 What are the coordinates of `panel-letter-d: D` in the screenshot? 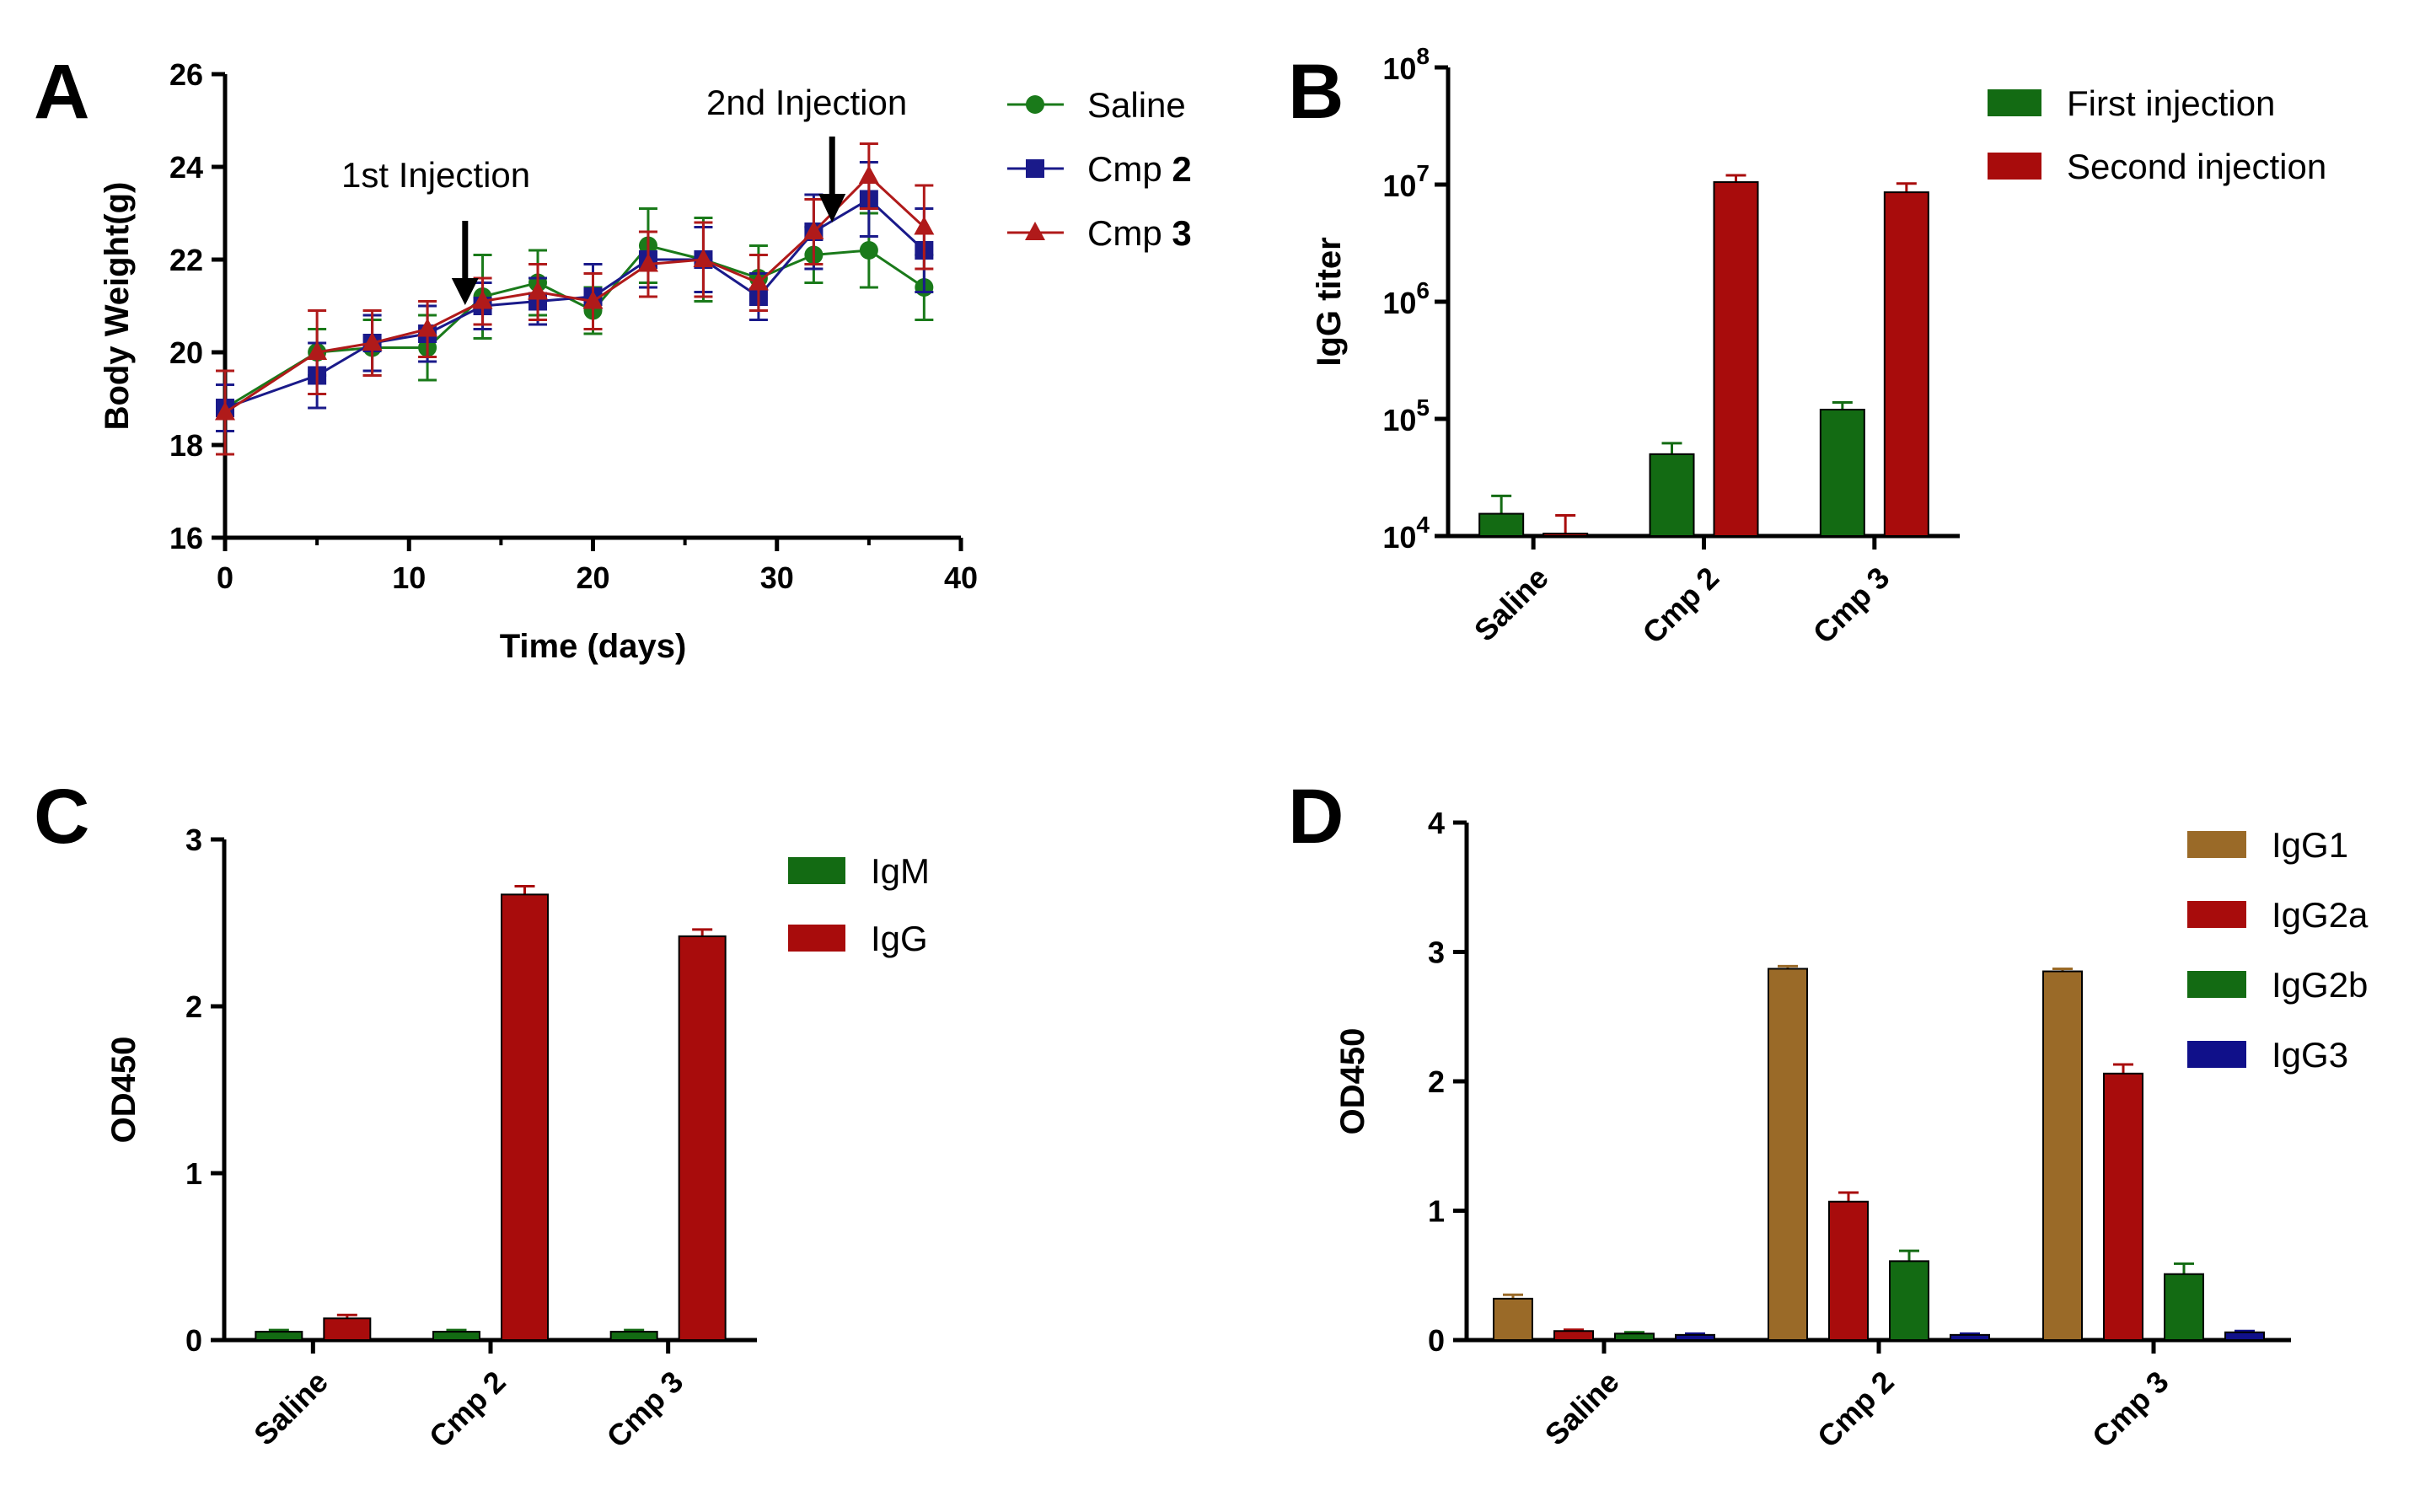 It's located at (1316, 817).